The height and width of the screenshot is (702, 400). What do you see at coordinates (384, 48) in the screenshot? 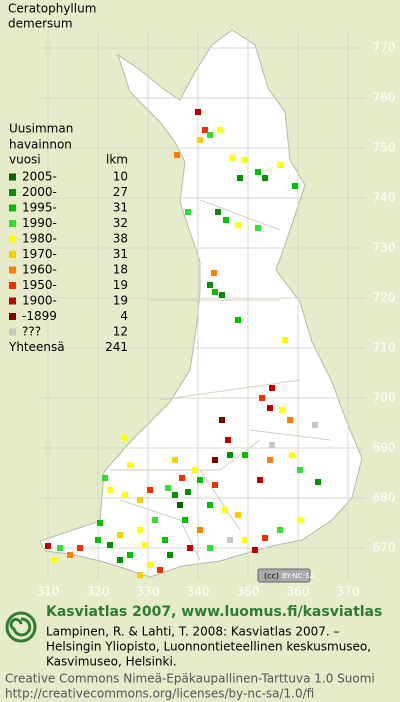
I see `north-label: 770` at bounding box center [384, 48].